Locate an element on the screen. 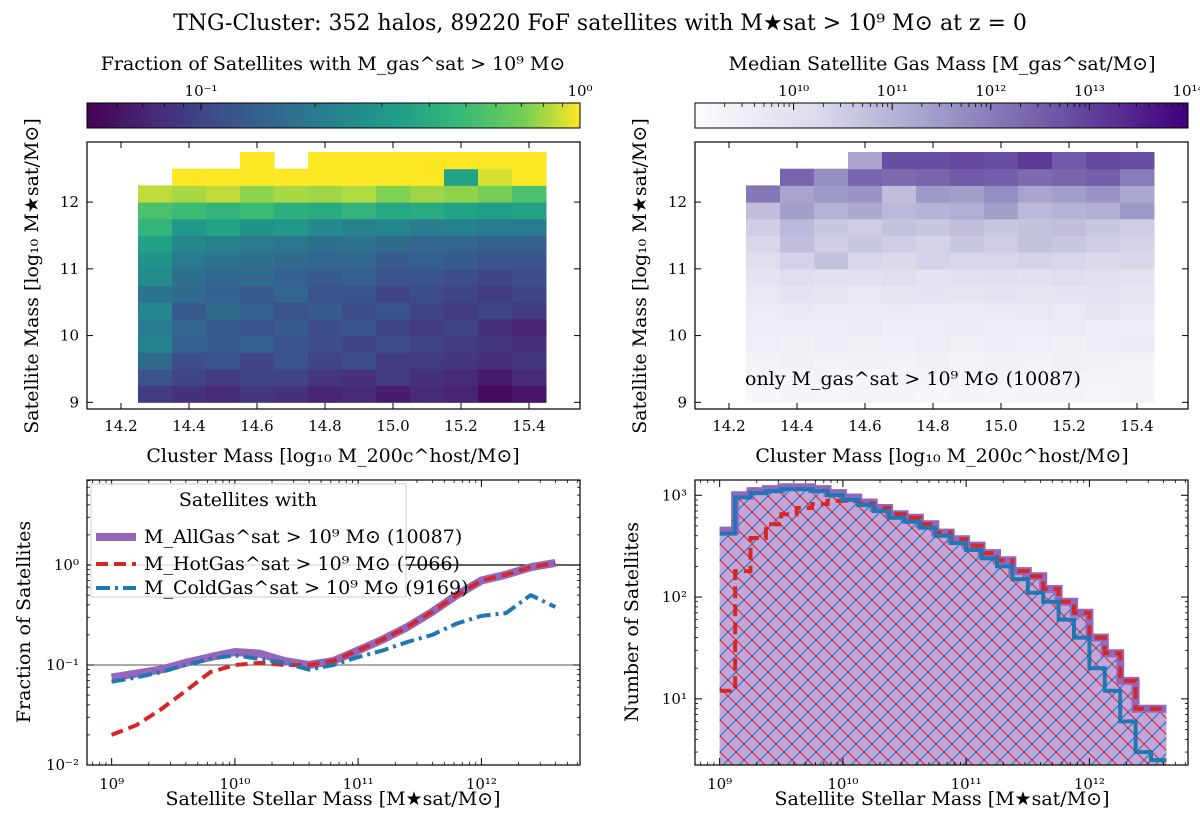  y-tick-label: 12 is located at coordinates (677, 202).